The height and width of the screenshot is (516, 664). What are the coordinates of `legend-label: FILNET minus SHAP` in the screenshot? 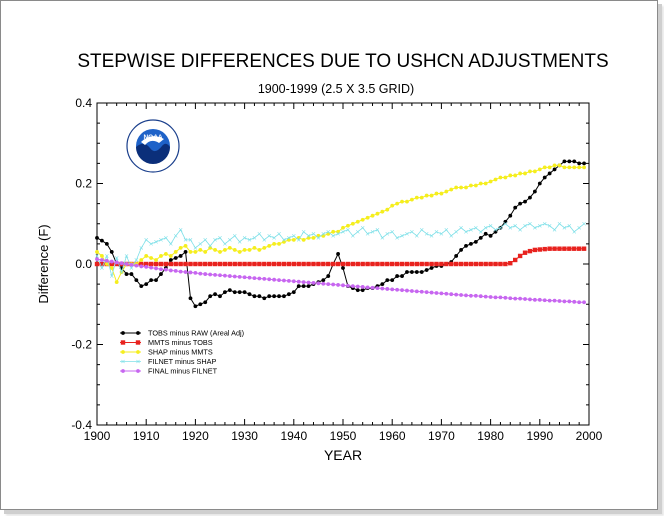 It's located at (182, 361).